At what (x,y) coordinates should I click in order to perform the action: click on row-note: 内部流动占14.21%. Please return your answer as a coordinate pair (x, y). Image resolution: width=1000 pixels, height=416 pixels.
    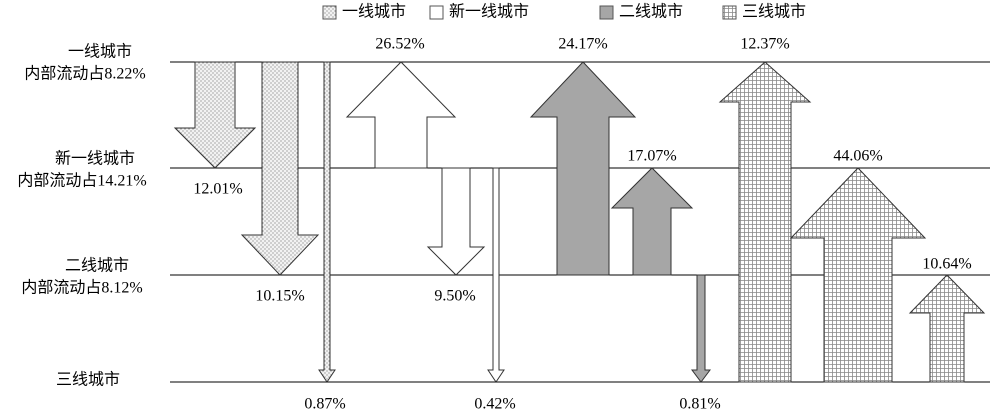
    Looking at the image, I should click on (81, 181).